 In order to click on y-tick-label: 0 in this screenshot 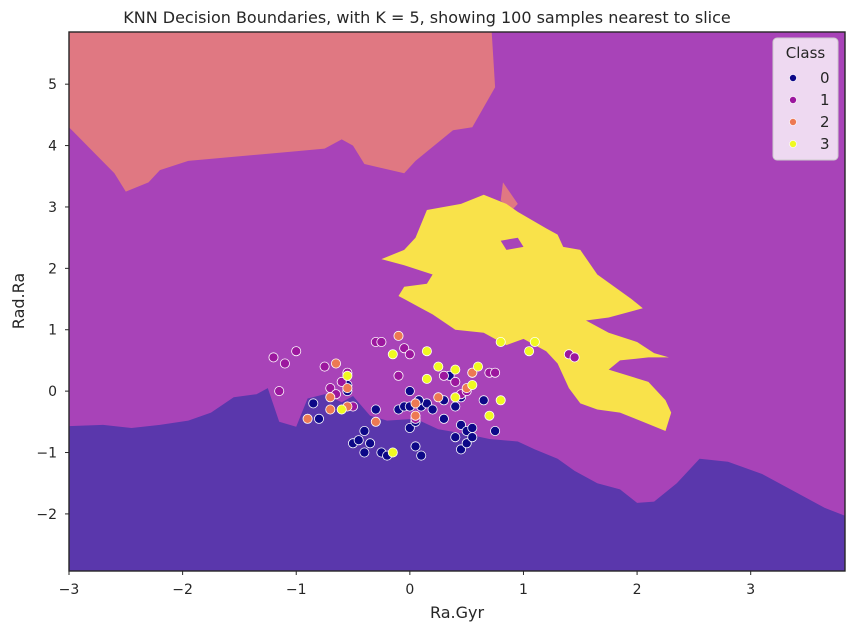, I will do `click(52, 392)`.